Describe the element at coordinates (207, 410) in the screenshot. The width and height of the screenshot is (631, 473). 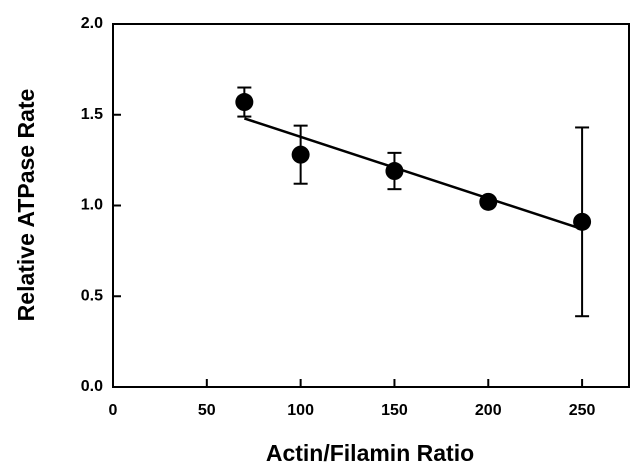
I see `x-tick-label: 50` at that location.